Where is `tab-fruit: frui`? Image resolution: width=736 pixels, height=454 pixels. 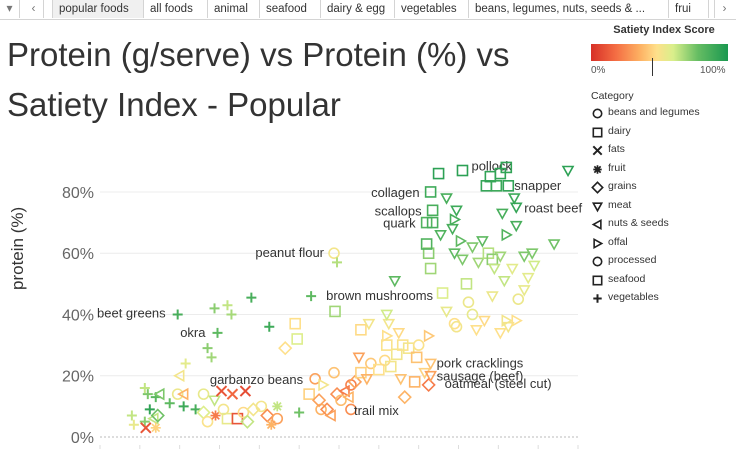 tab-fruit: frui is located at coordinates (689, 9).